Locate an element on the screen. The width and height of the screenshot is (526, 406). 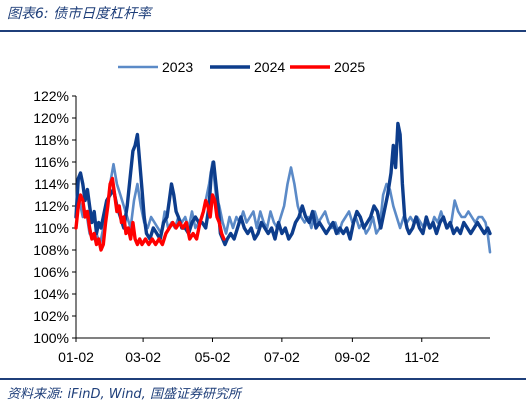
x-tick-label: 07-02 is located at coordinates (282, 357).